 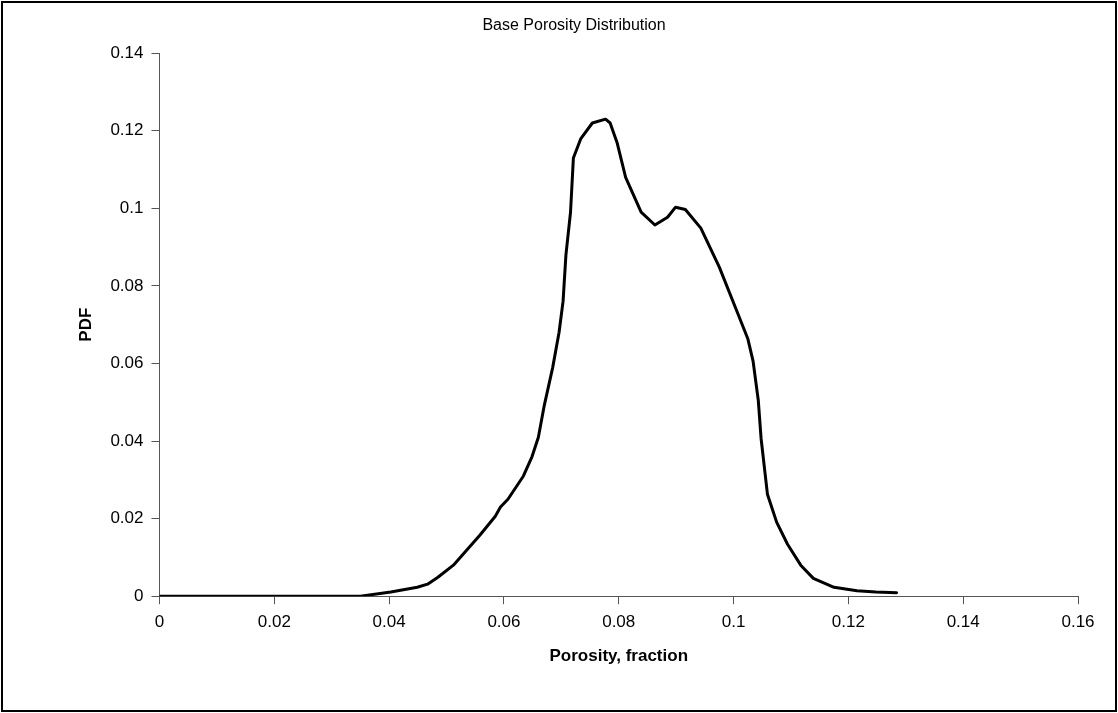 What do you see at coordinates (274, 622) in the screenshot?
I see `x-tick-label: 0.02` at bounding box center [274, 622].